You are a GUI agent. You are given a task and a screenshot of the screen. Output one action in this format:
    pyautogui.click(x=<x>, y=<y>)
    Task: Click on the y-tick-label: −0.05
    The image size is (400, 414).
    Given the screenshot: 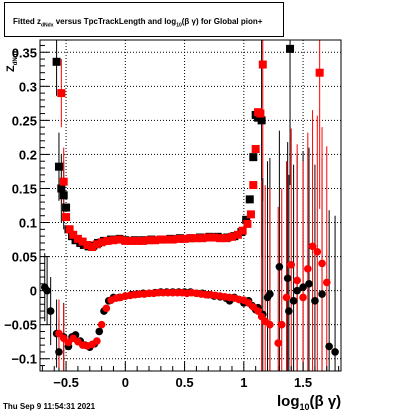 What is the action you would take?
    pyautogui.click(x=20, y=325)
    